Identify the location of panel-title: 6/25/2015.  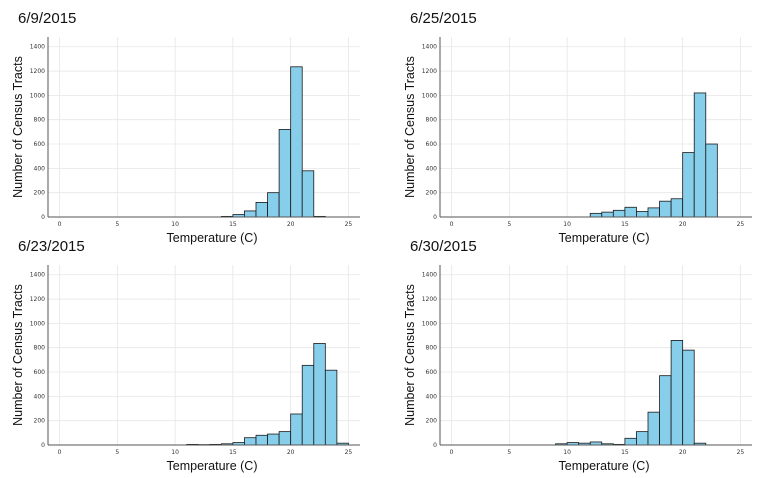
(443, 18).